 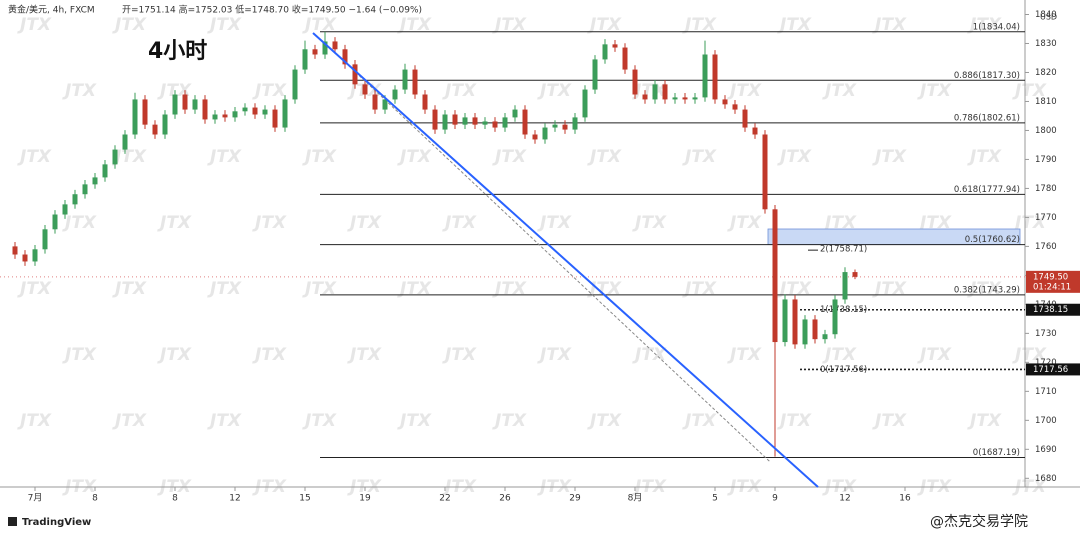 What do you see at coordinates (1050, 277) in the screenshot?
I see `price-tag-label: 1749.50` at bounding box center [1050, 277].